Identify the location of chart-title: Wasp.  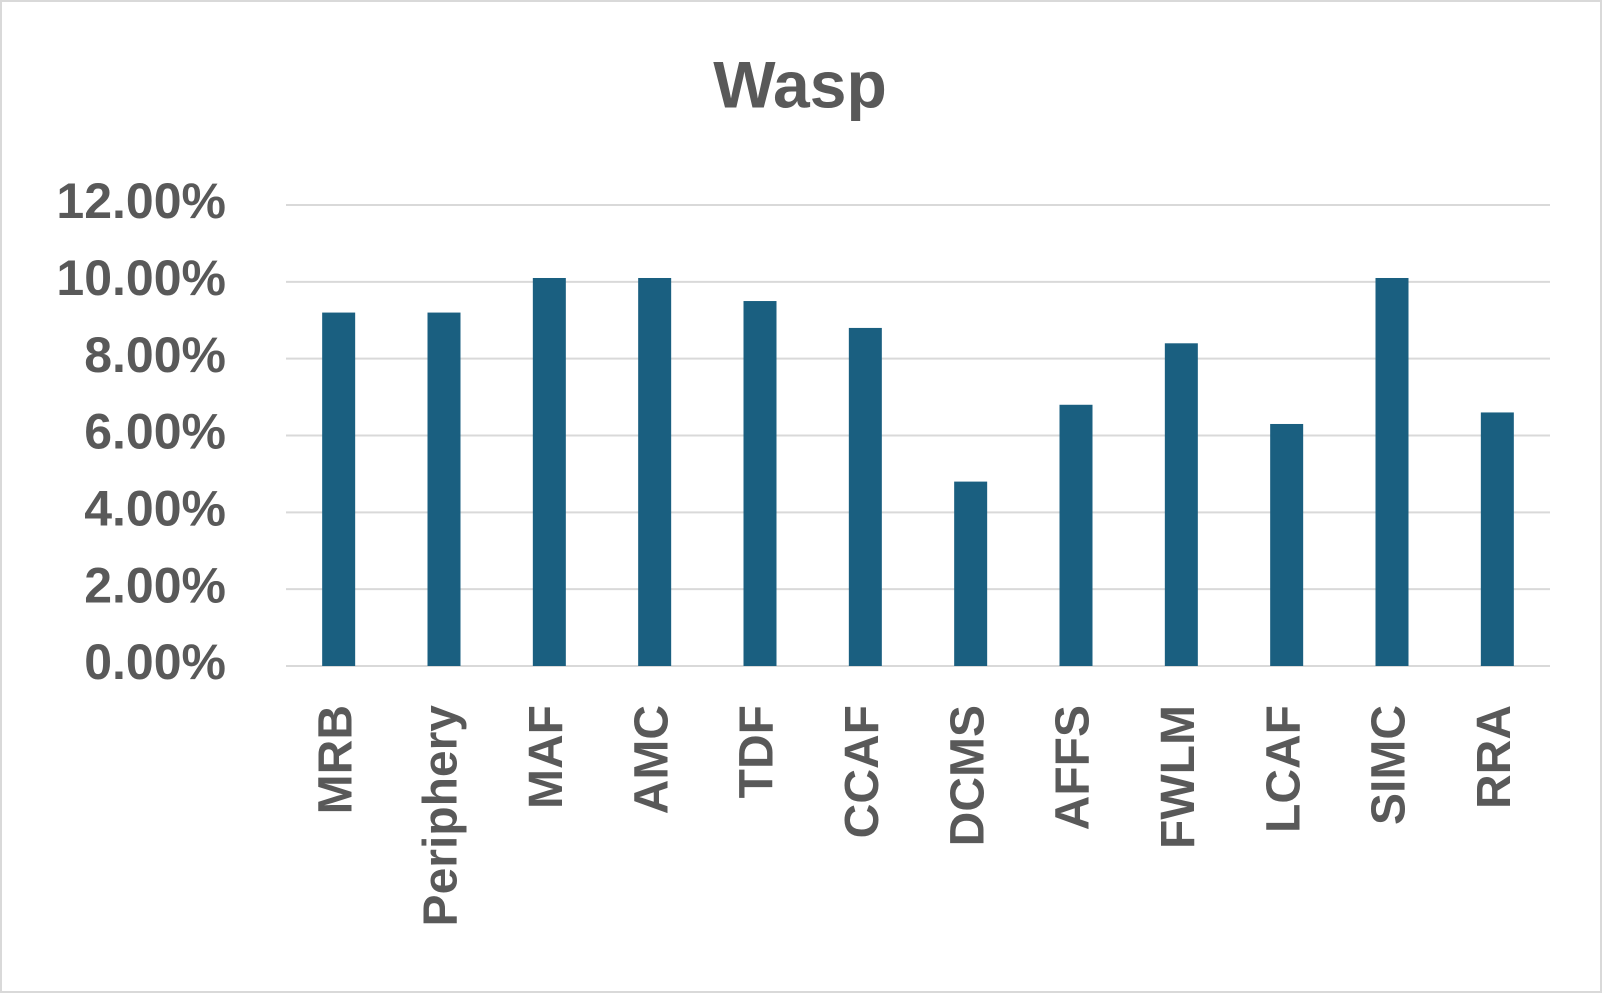
(800, 84).